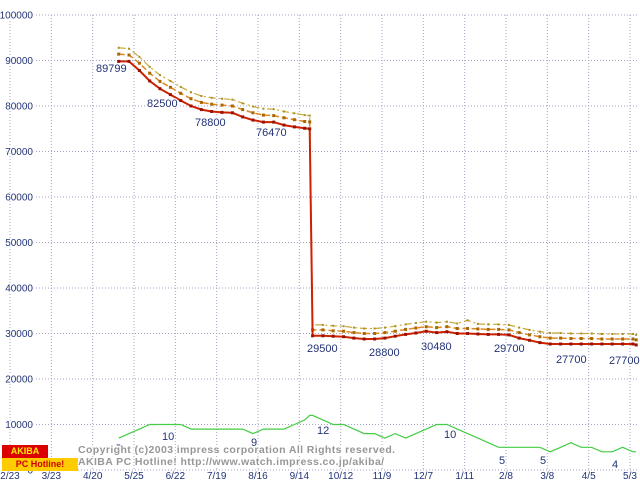 Image resolution: width=640 pixels, height=480 pixels. What do you see at coordinates (509, 349) in the screenshot?
I see `svg-text: 29700` at bounding box center [509, 349].